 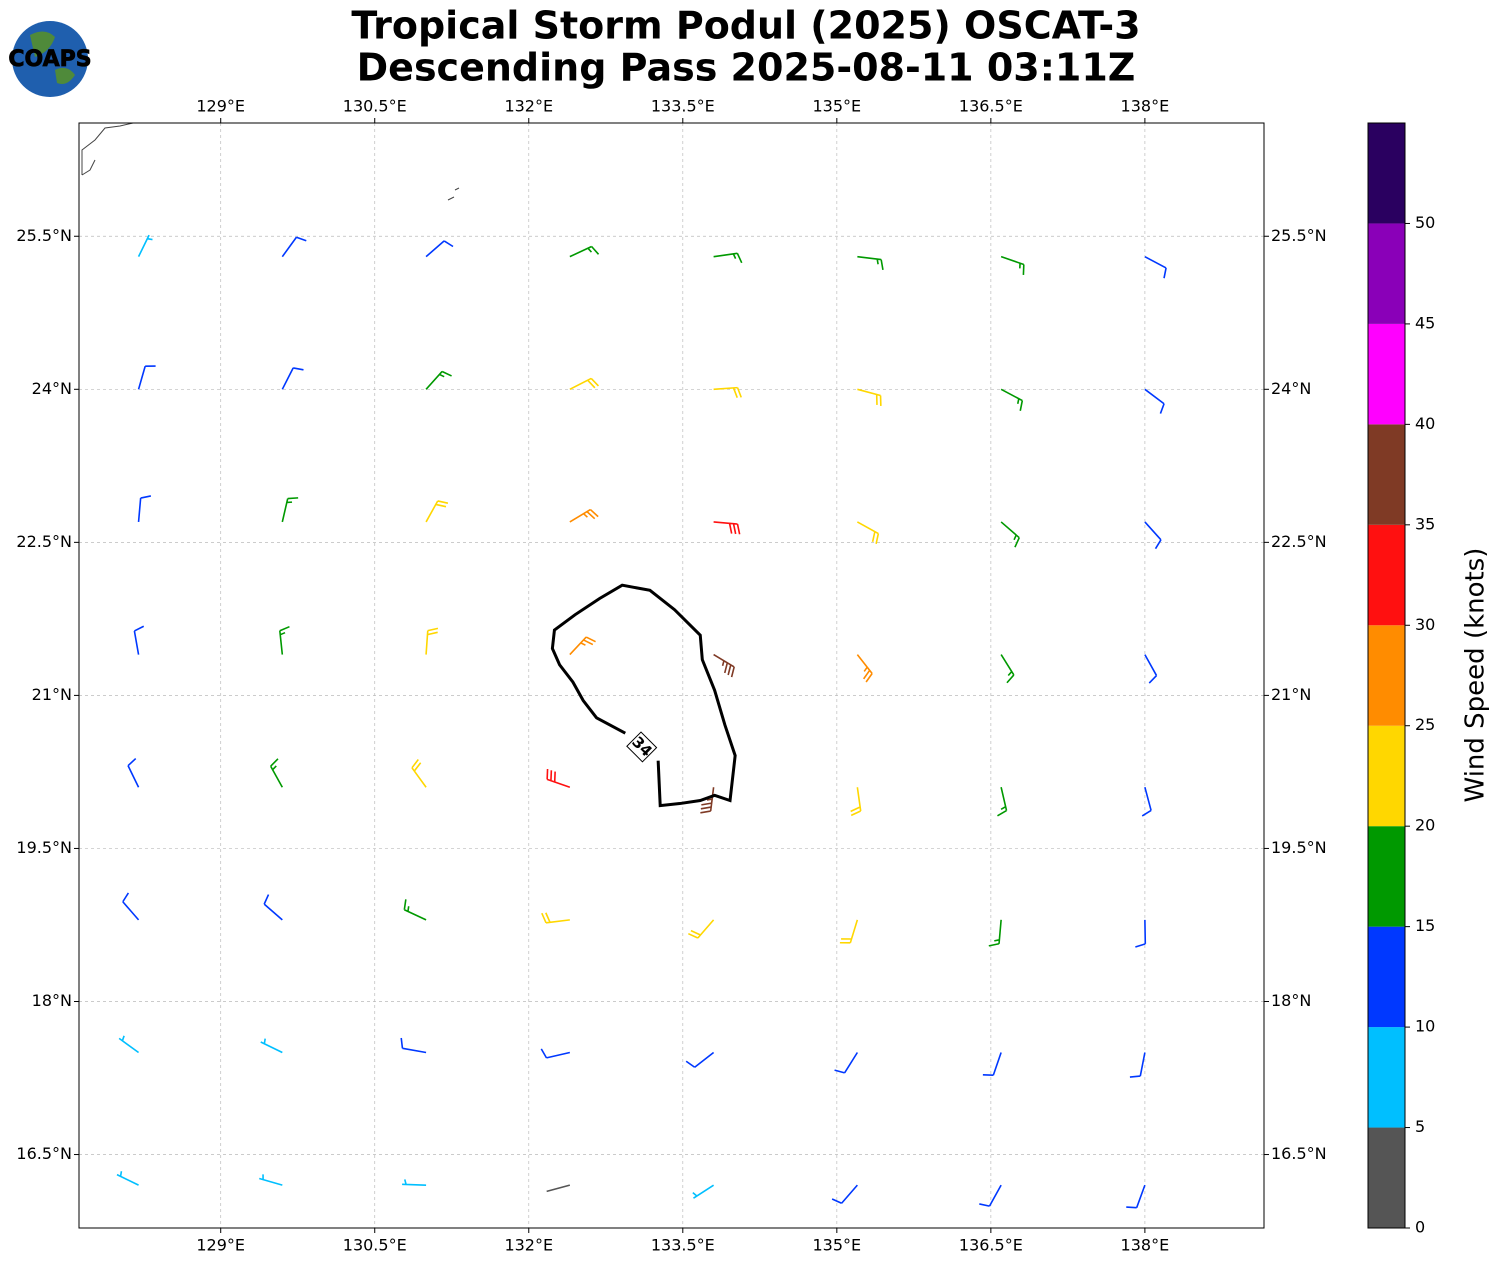 I want to click on colorbar-tick-label: 45, so click(x=1425, y=322).